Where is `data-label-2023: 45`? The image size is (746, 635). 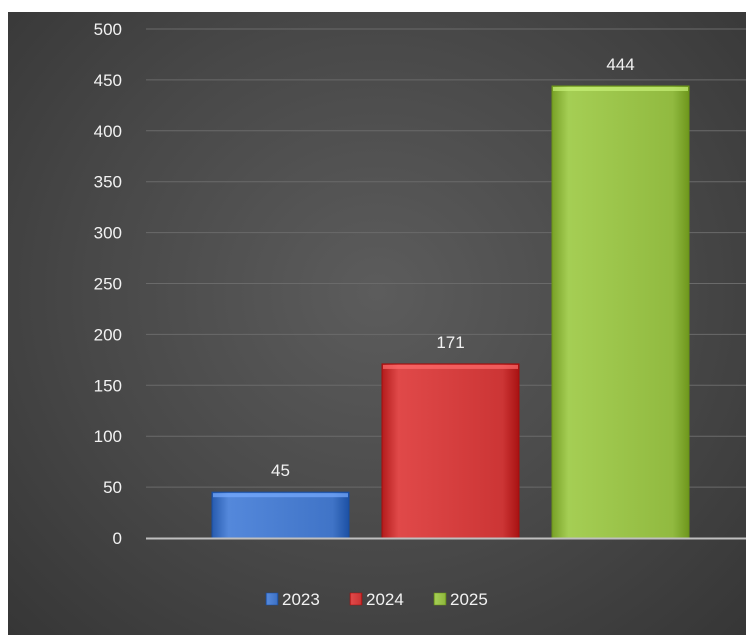 data-label-2023: 45 is located at coordinates (280, 470).